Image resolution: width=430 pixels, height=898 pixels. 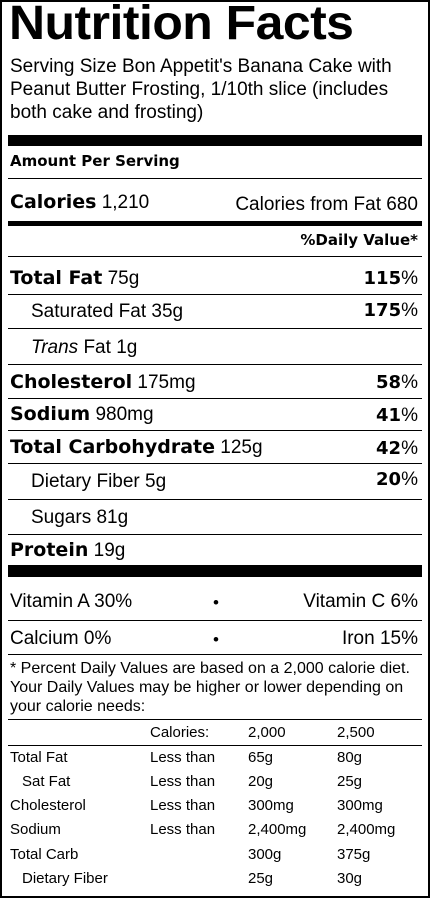 What do you see at coordinates (65, 878) in the screenshot?
I see `ref-row-label: Dietary Fiber` at bounding box center [65, 878].